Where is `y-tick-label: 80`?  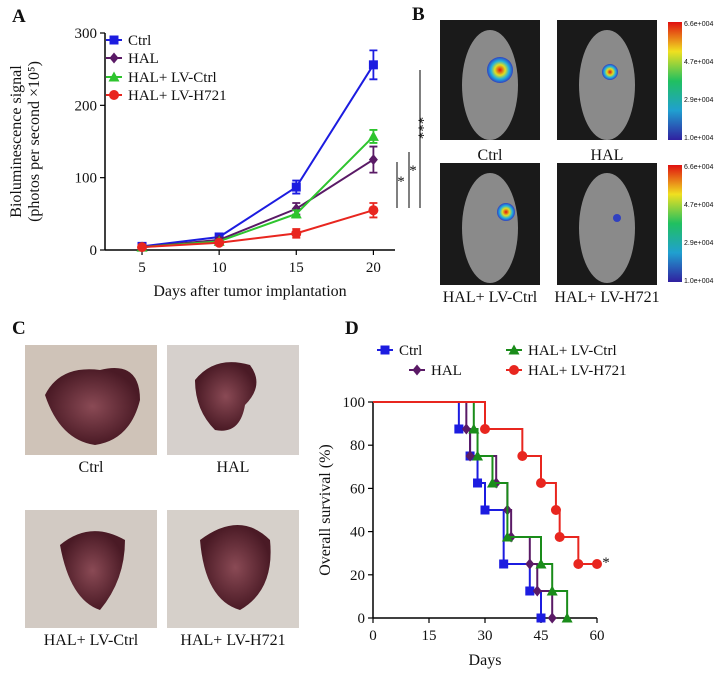
y-tick-label: 80 is located at coordinates (357, 446).